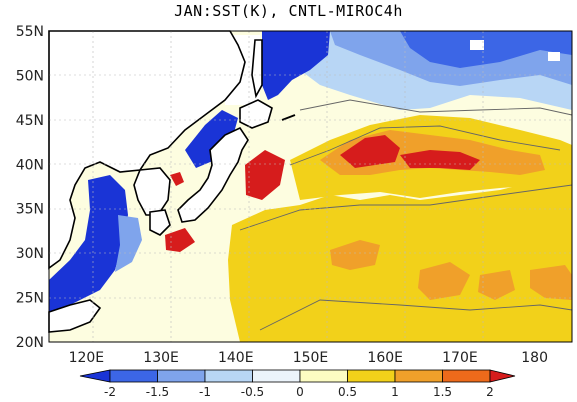  Describe the element at coordinates (442, 392) in the screenshot. I see `colorbar-label: 1.5` at that location.